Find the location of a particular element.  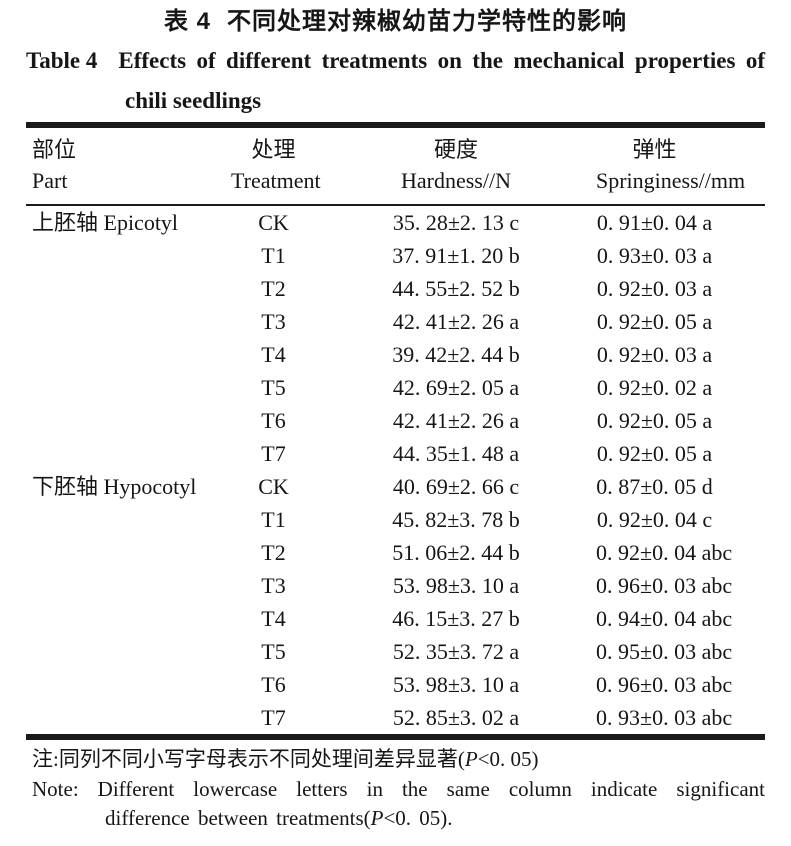

cell-springiness: 0. 91±0. 04 a is located at coordinates (654, 222).